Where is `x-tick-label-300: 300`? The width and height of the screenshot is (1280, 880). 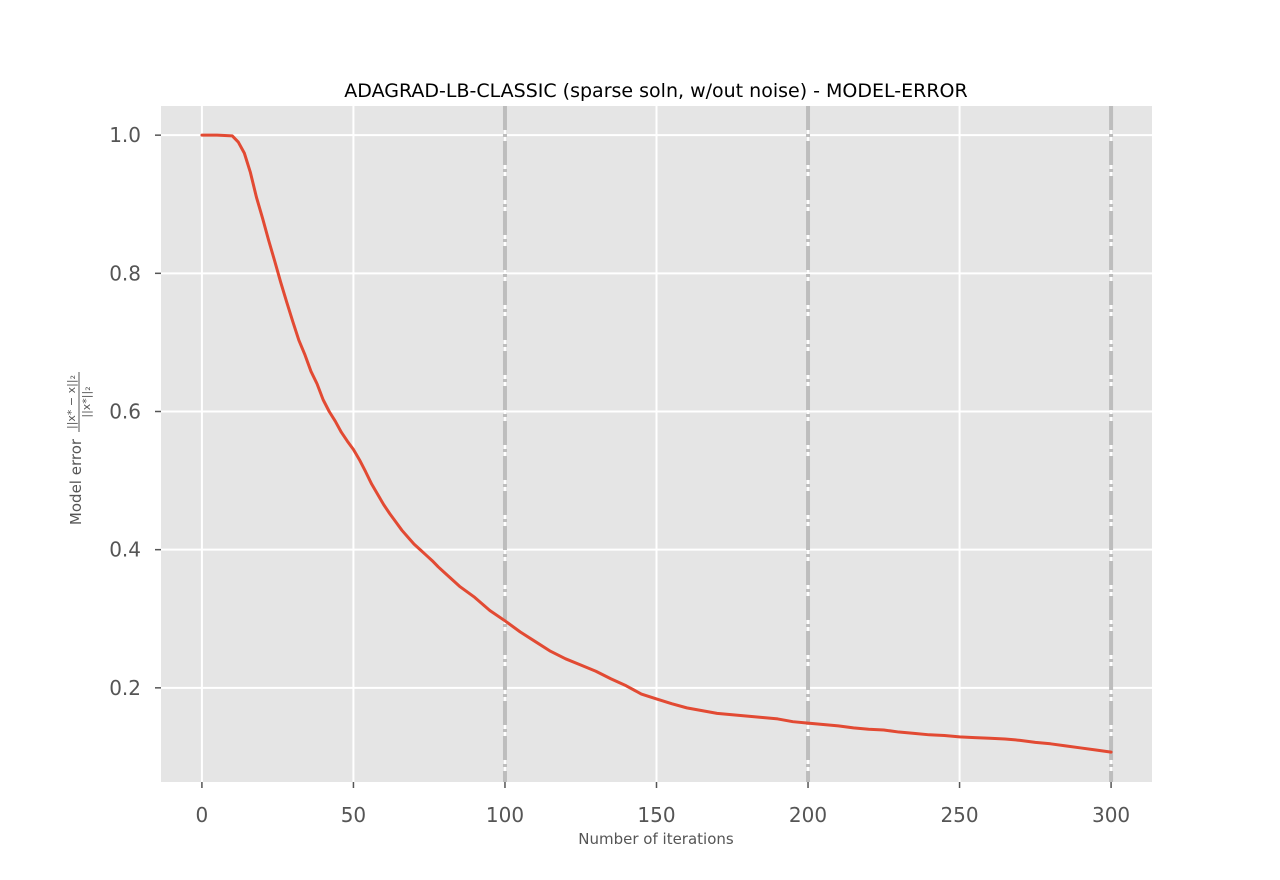
x-tick-label-300: 300 is located at coordinates (1111, 815).